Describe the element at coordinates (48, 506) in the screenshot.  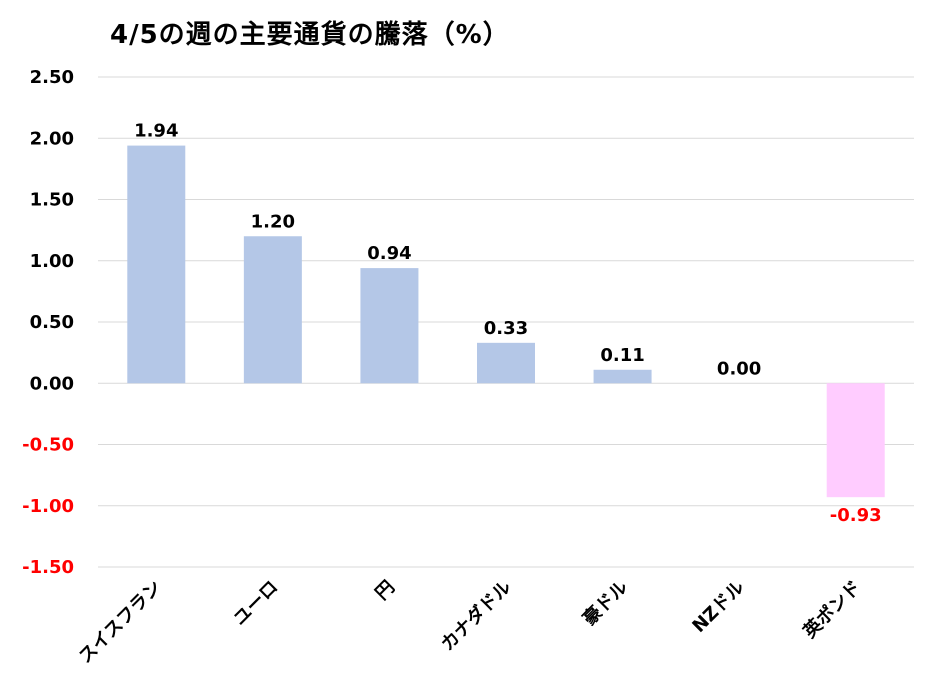
I see `y-tick-label: -1.00` at that location.